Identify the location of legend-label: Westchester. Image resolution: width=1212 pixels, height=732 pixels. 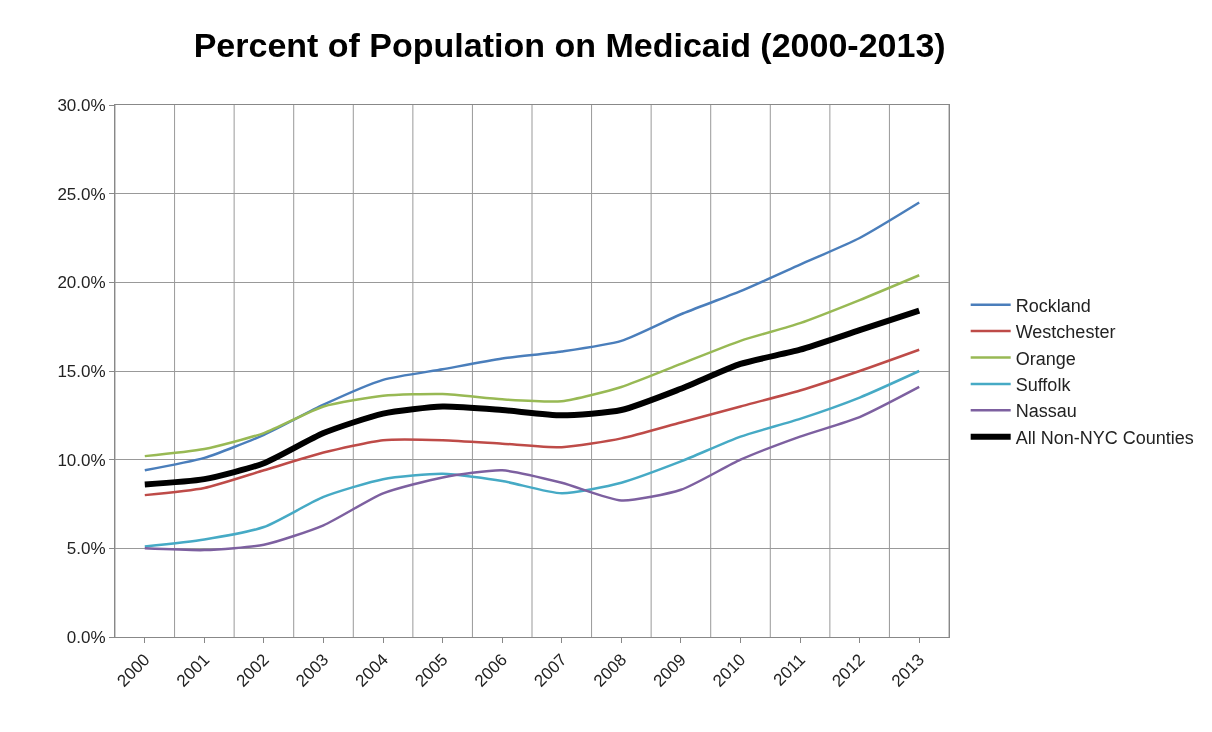
(1065, 332).